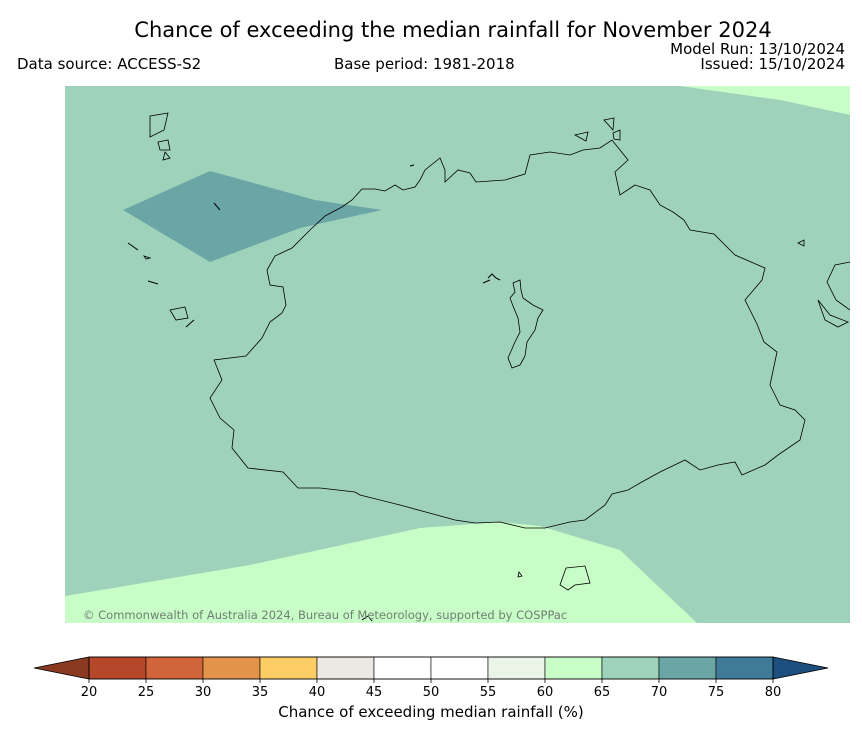 The height and width of the screenshot is (747, 862). I want to click on colorbar-tick-label: 80, so click(773, 692).